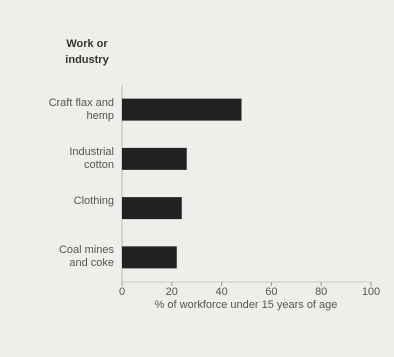 The height and width of the screenshot is (357, 394). Describe the element at coordinates (271, 292) in the screenshot. I see `x-tick-label: 60` at that location.